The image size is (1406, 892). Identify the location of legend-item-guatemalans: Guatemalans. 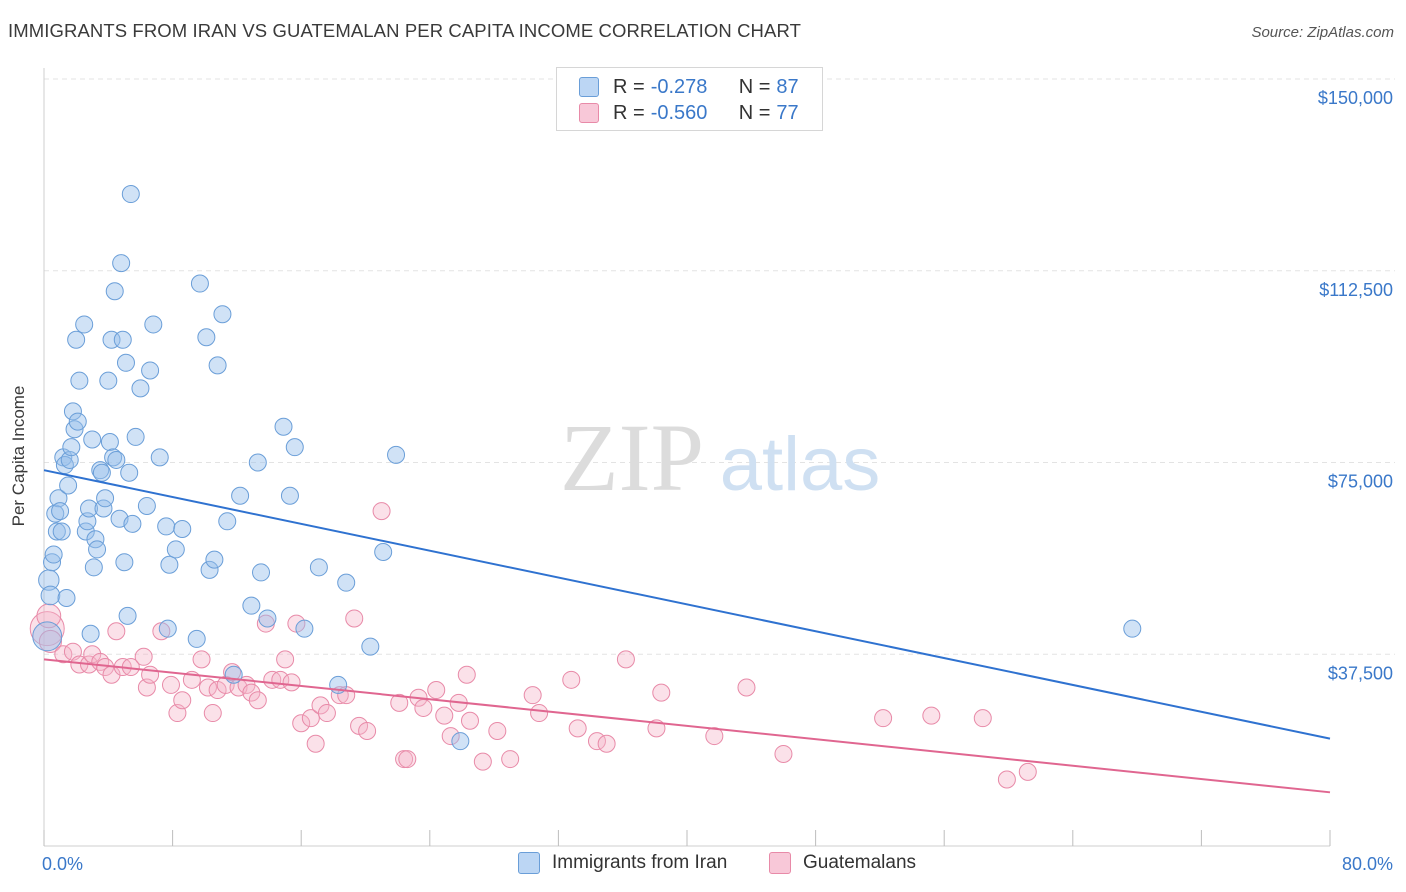
(842, 863).